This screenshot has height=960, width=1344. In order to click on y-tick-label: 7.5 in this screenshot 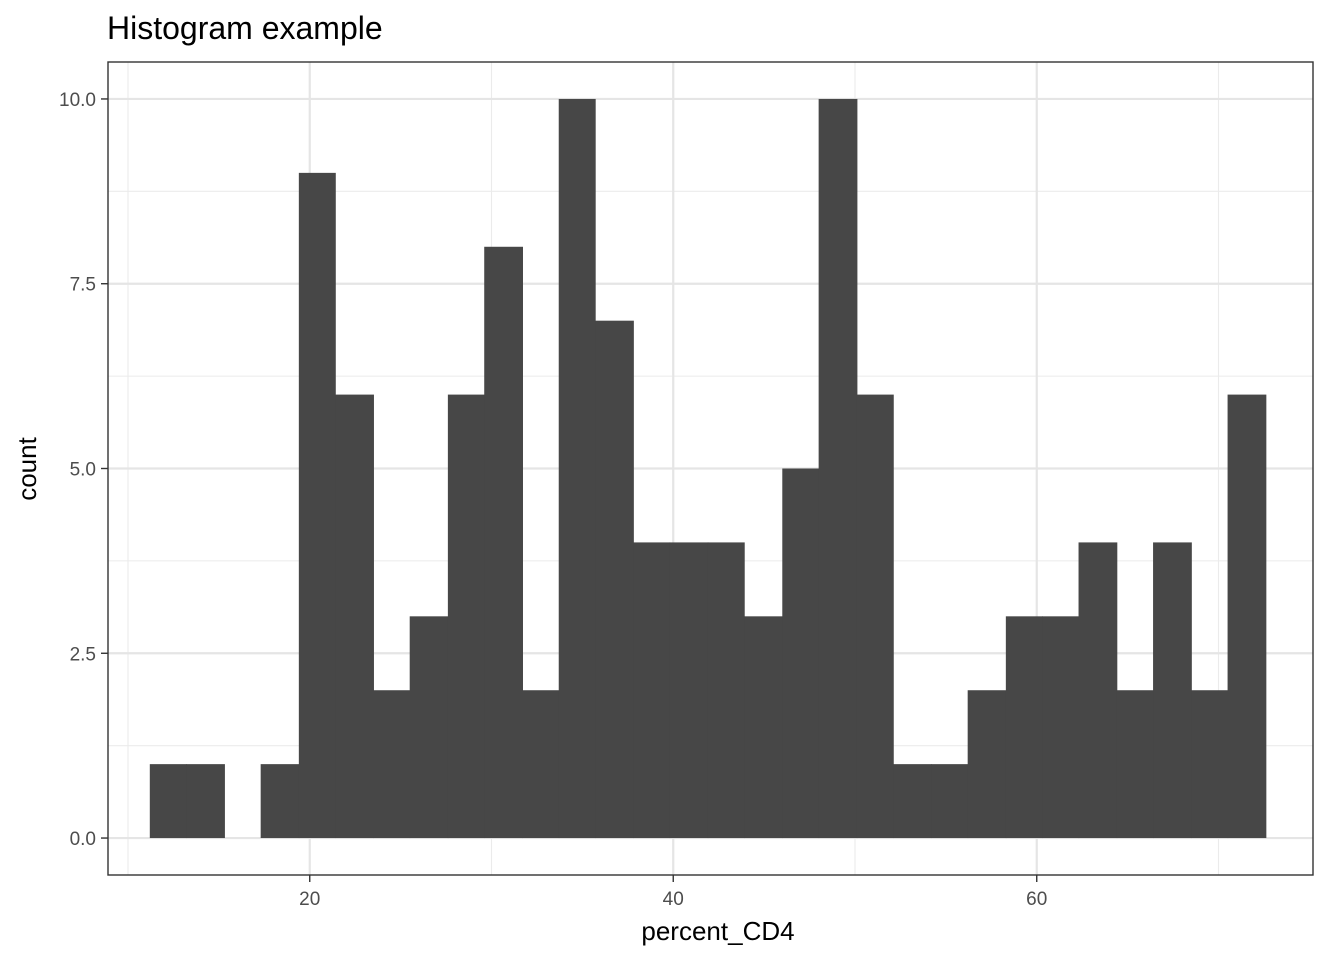, I will do `click(83, 285)`.